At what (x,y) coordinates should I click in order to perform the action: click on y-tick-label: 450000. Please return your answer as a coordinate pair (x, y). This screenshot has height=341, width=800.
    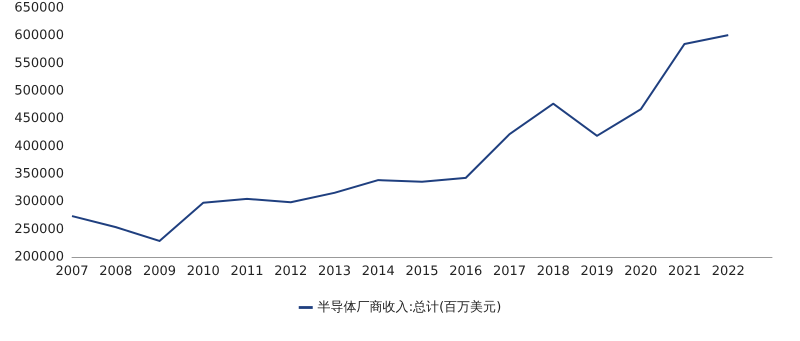
    Looking at the image, I should click on (39, 118).